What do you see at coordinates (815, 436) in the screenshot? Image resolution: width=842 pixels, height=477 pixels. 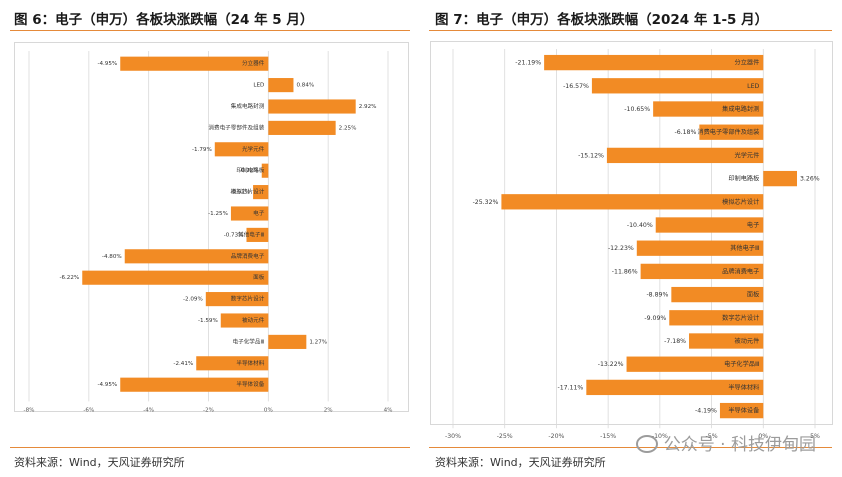 I see `right-x-tick-label: 5%` at bounding box center [815, 436].